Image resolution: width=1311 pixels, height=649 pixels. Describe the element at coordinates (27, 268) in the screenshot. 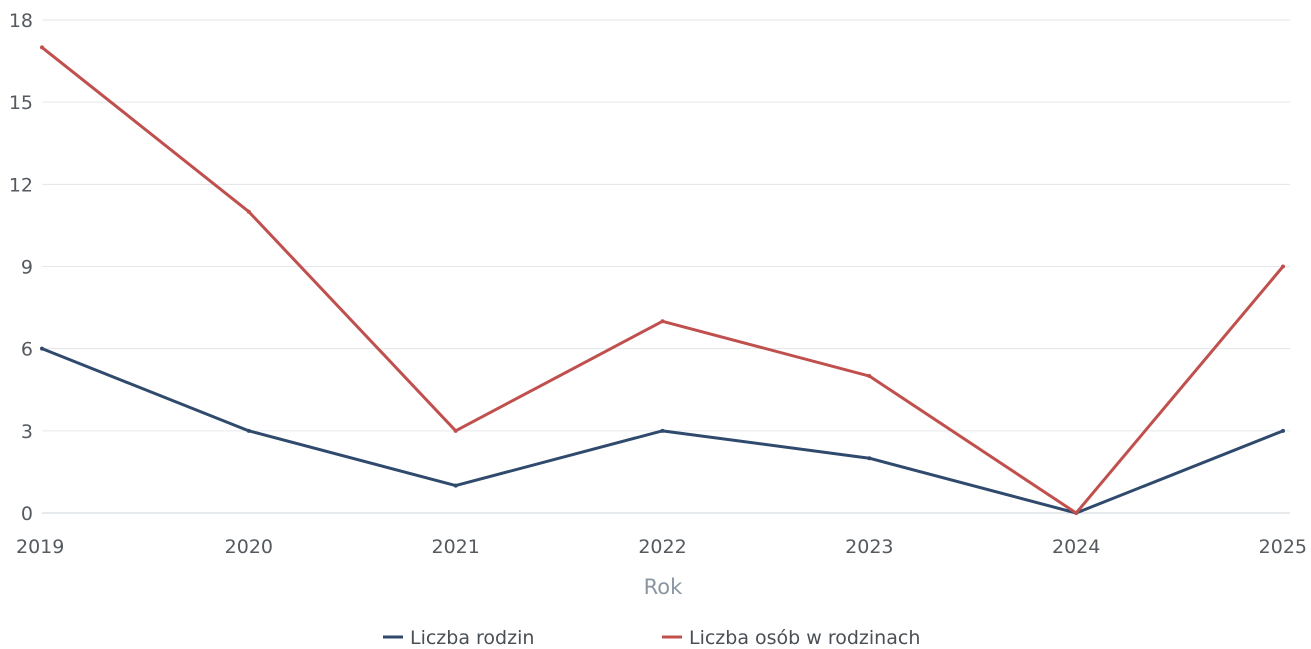

I see `y-tick-label: 9` at that location.